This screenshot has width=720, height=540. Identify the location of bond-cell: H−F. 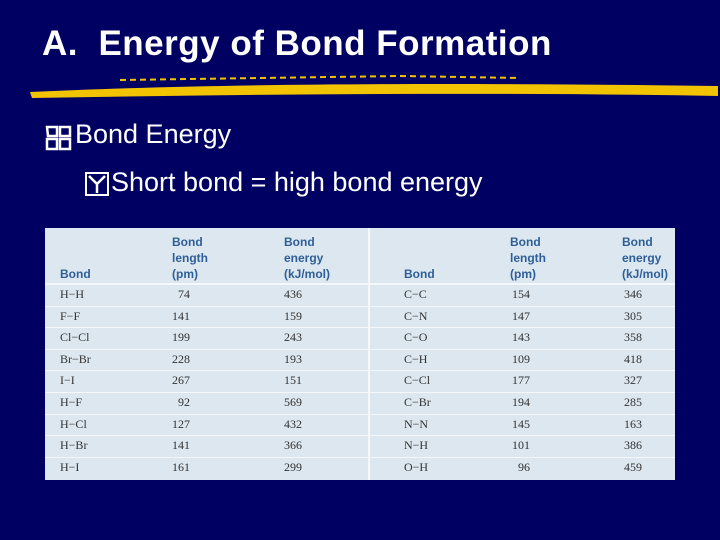
(71, 402).